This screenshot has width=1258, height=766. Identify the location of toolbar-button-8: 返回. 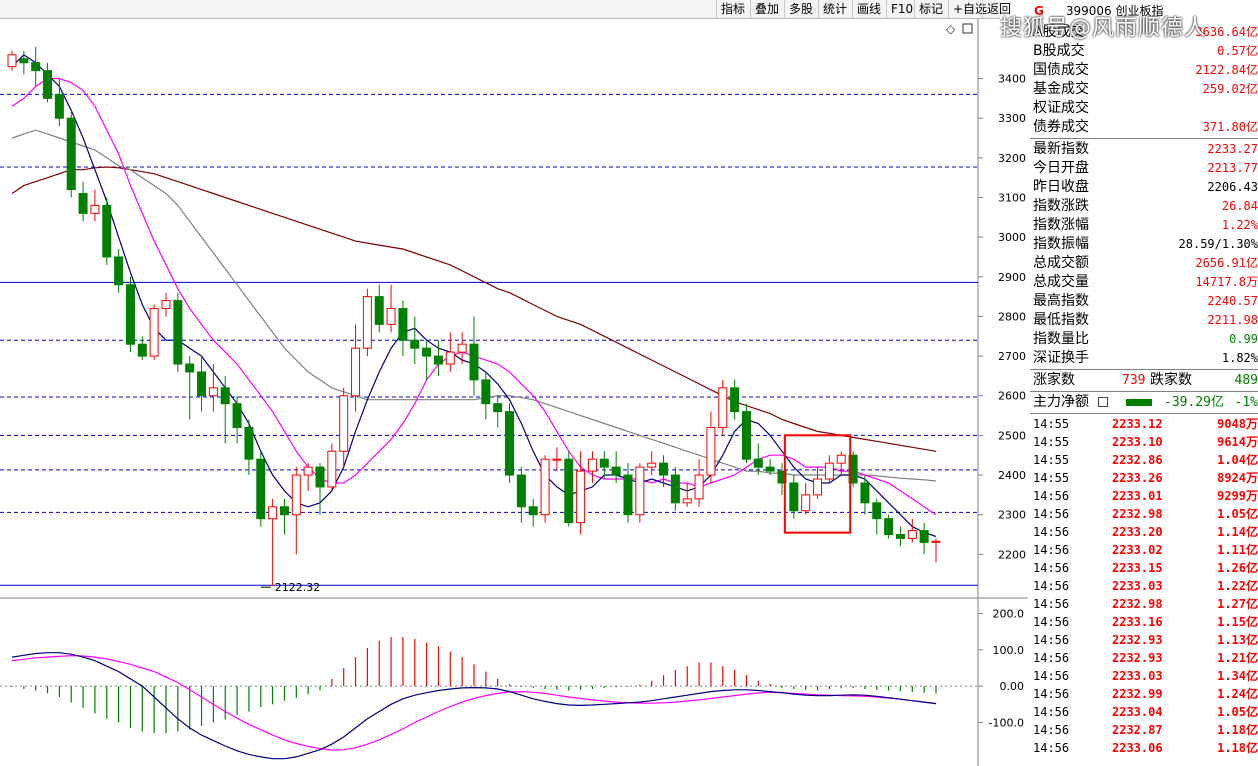
(999, 9).